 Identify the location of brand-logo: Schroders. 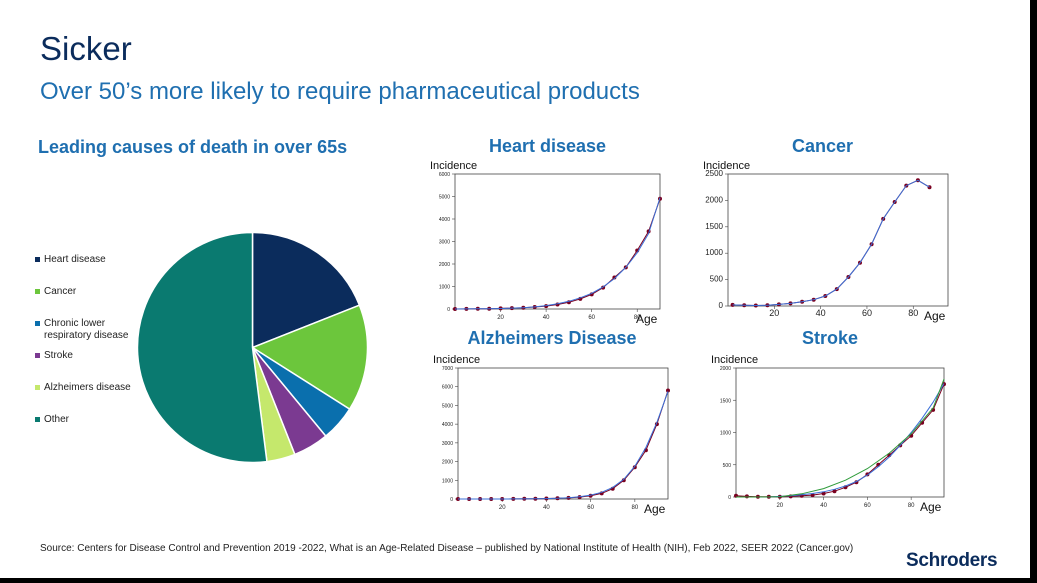
(952, 560).